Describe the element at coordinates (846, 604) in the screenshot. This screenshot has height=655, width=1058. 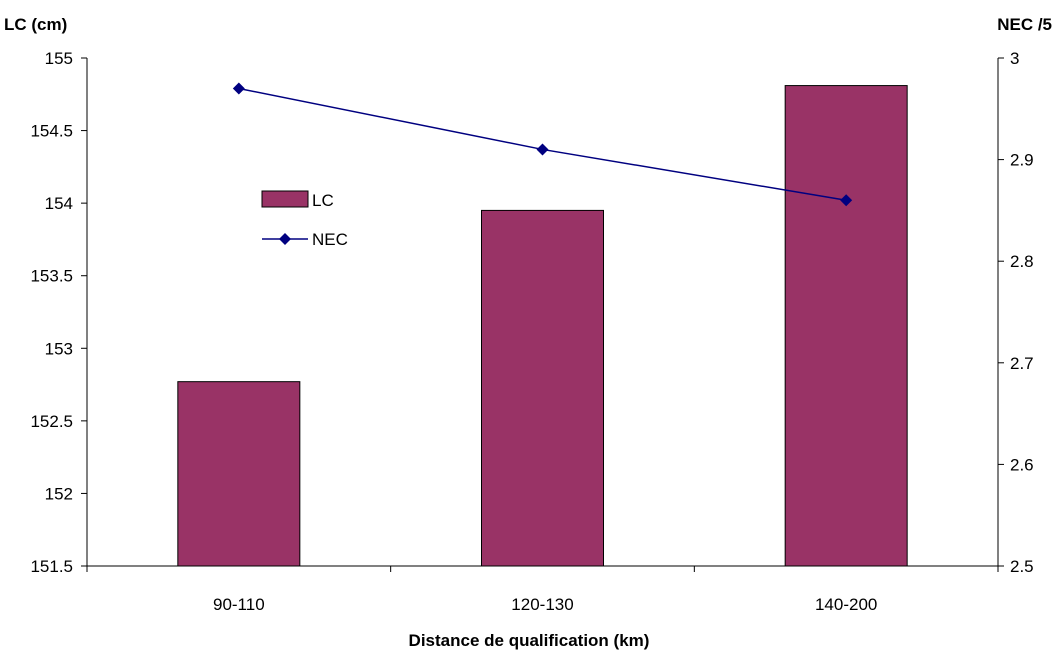
I see `x-tick-label: 140-200` at that location.